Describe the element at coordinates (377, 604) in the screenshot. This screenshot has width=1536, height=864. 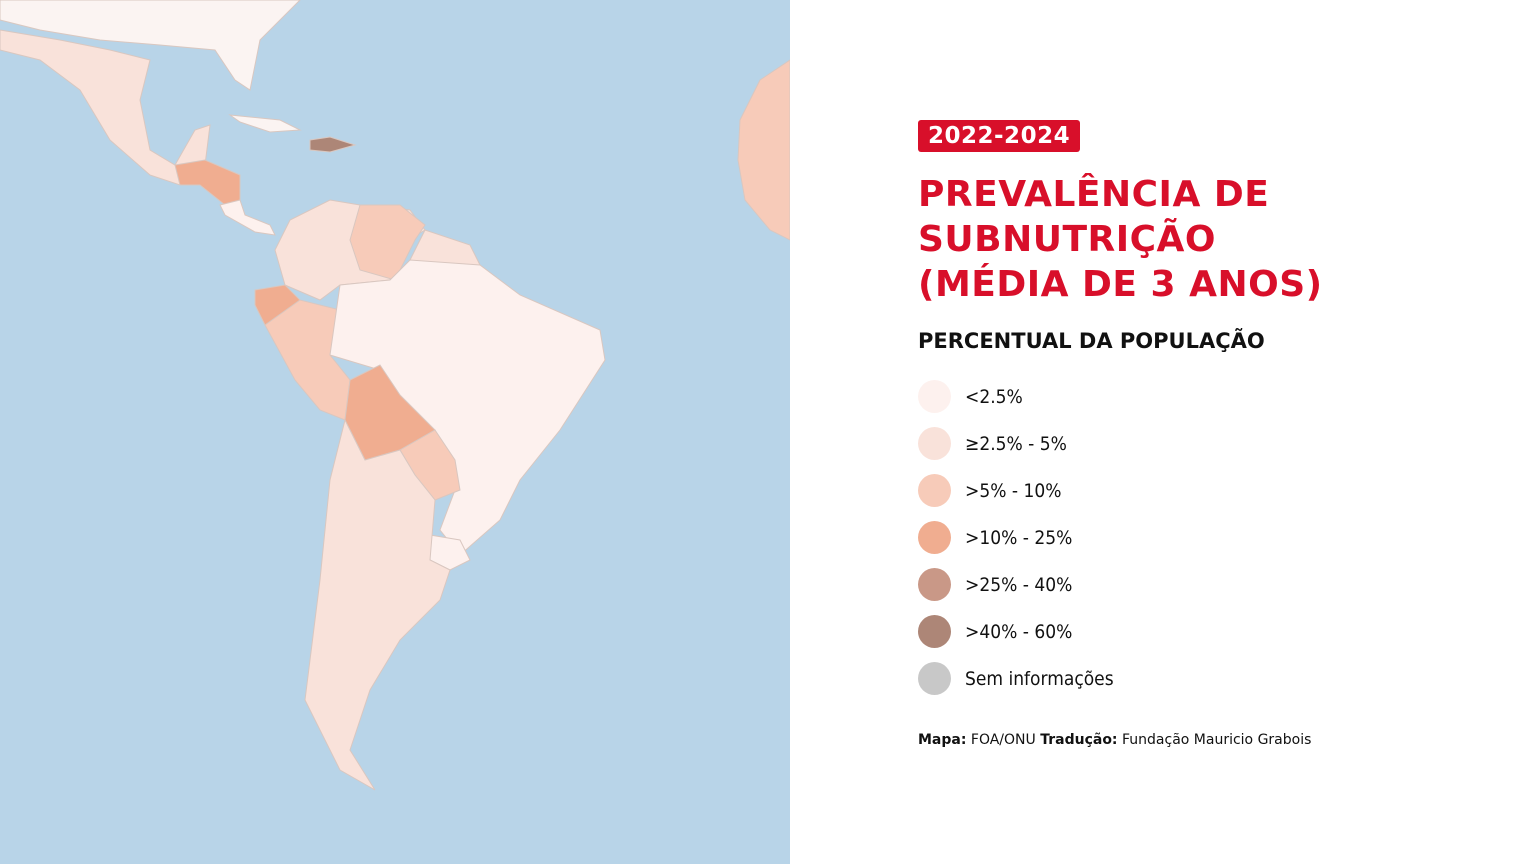
I see `argentina-chile` at that location.